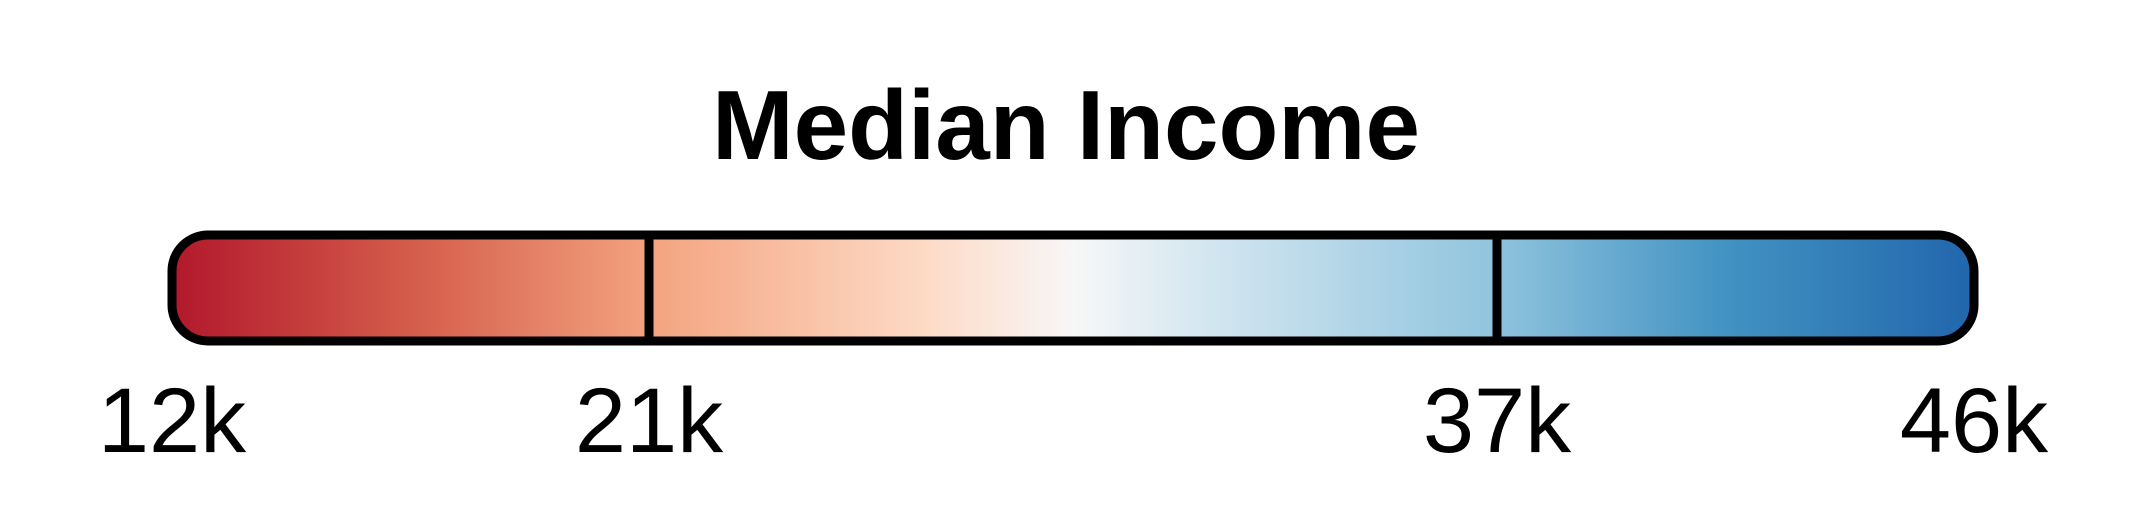  I want to click on legend-title: Median Income, so click(1066, 125).